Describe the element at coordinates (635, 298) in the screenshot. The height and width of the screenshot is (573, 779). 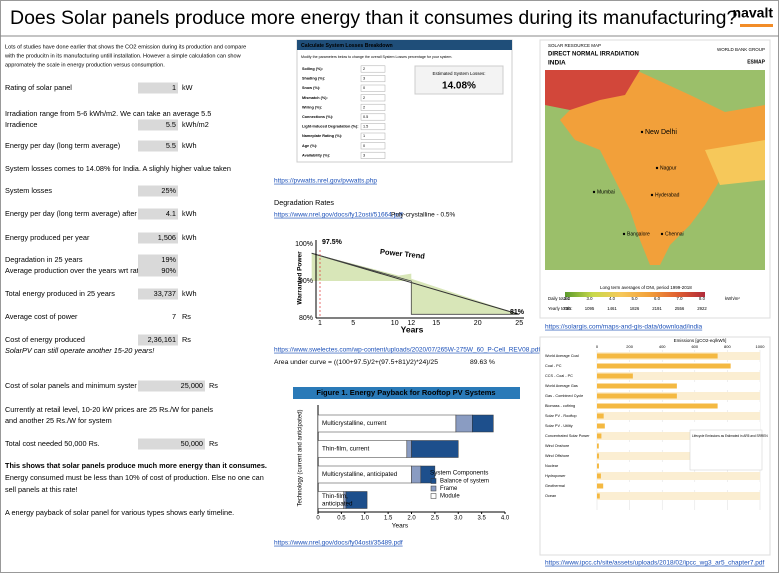
I see `legend-value: 5.0` at that location.